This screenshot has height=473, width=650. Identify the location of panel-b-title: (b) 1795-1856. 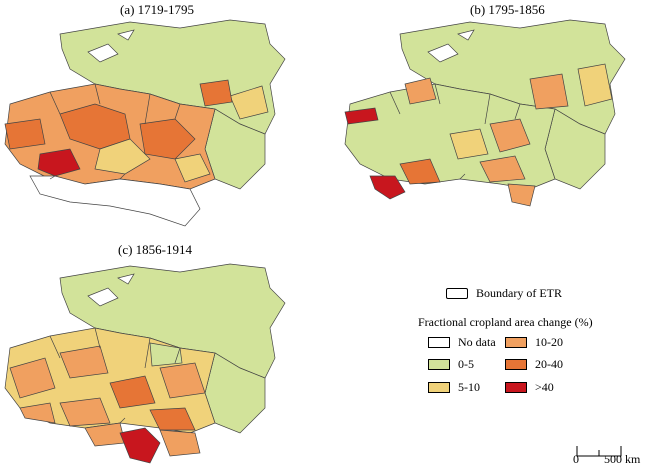
(507, 9).